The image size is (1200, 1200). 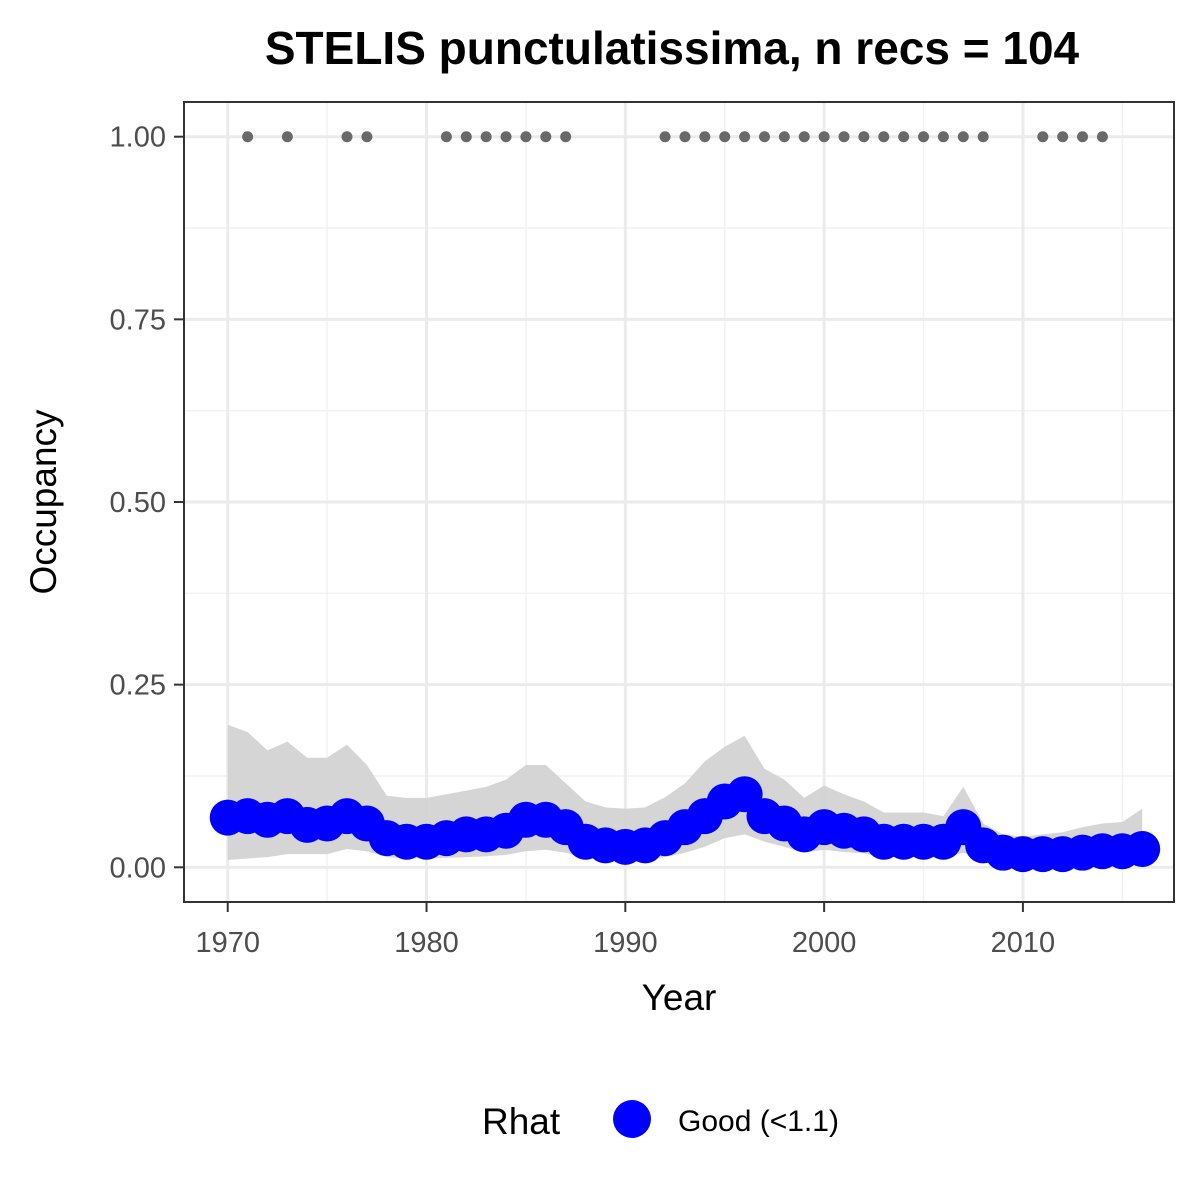 What do you see at coordinates (138, 868) in the screenshot?
I see `y-tick-label: 0.00` at bounding box center [138, 868].